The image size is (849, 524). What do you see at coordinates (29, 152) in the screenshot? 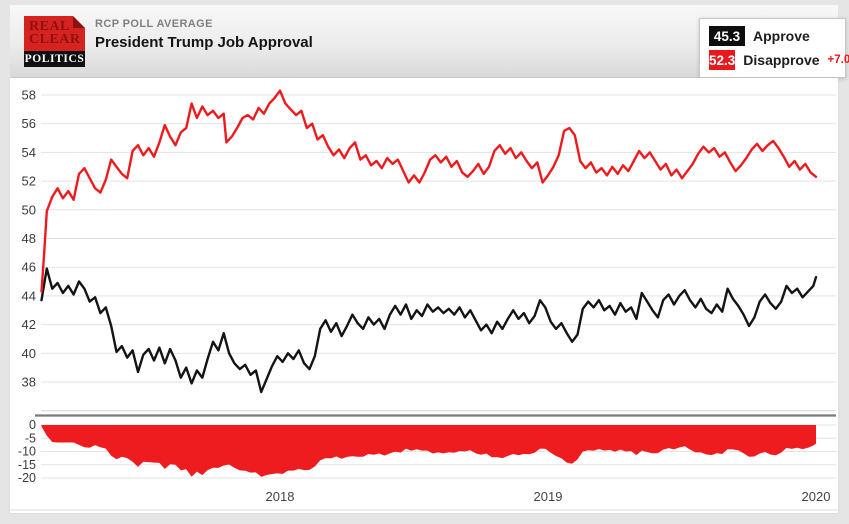
I see `svg-text: 54` at bounding box center [29, 152].